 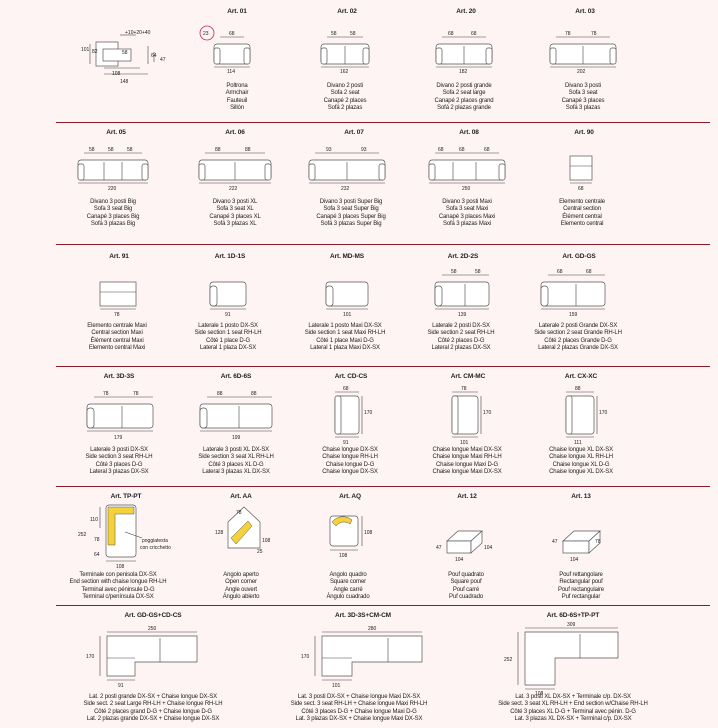 What do you see at coordinates (126, 496) in the screenshot?
I see `art-tp-pt-title: Art. TP-PT` at bounding box center [126, 496].